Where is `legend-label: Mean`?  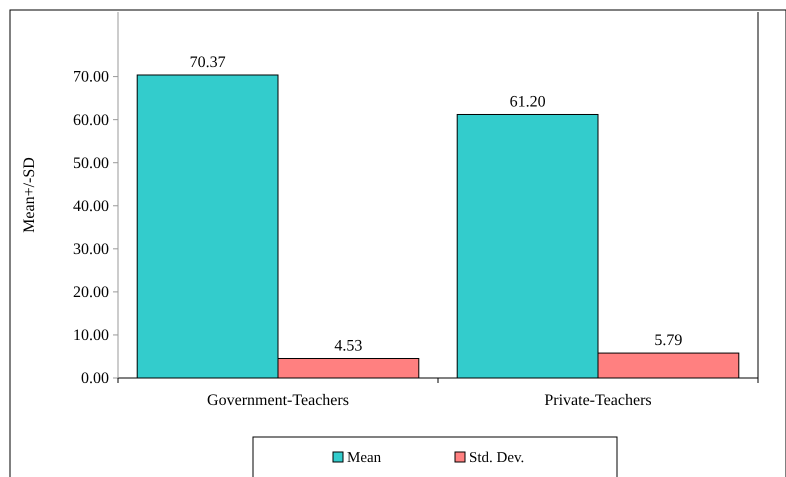 legend-label: Mean is located at coordinates (364, 458).